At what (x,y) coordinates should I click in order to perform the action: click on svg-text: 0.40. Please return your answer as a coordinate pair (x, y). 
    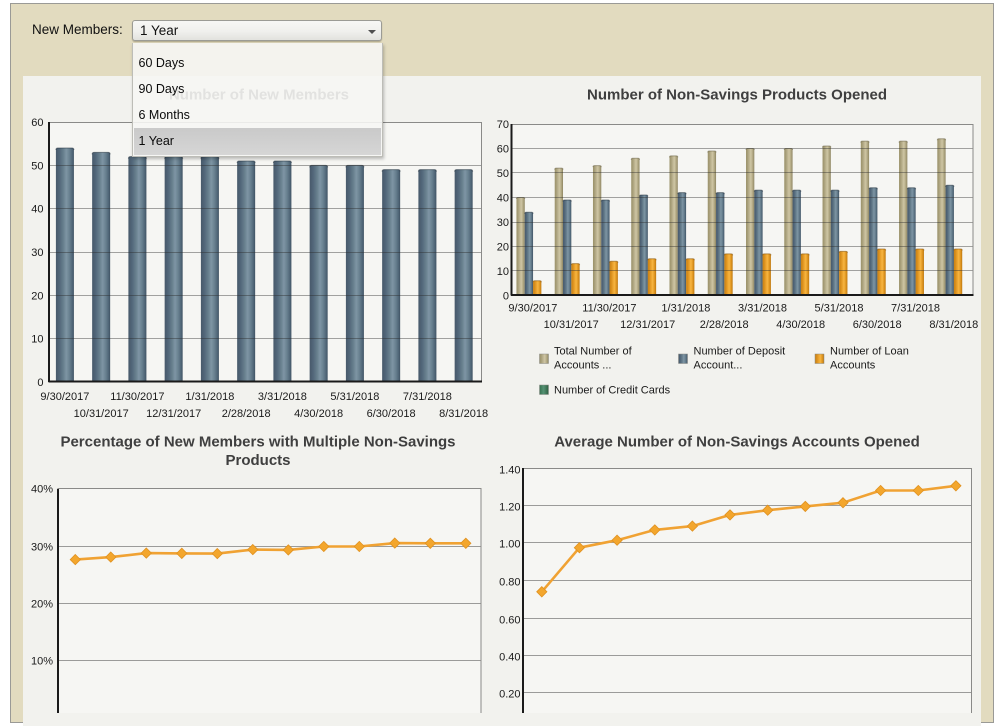
    Looking at the image, I should click on (509, 658).